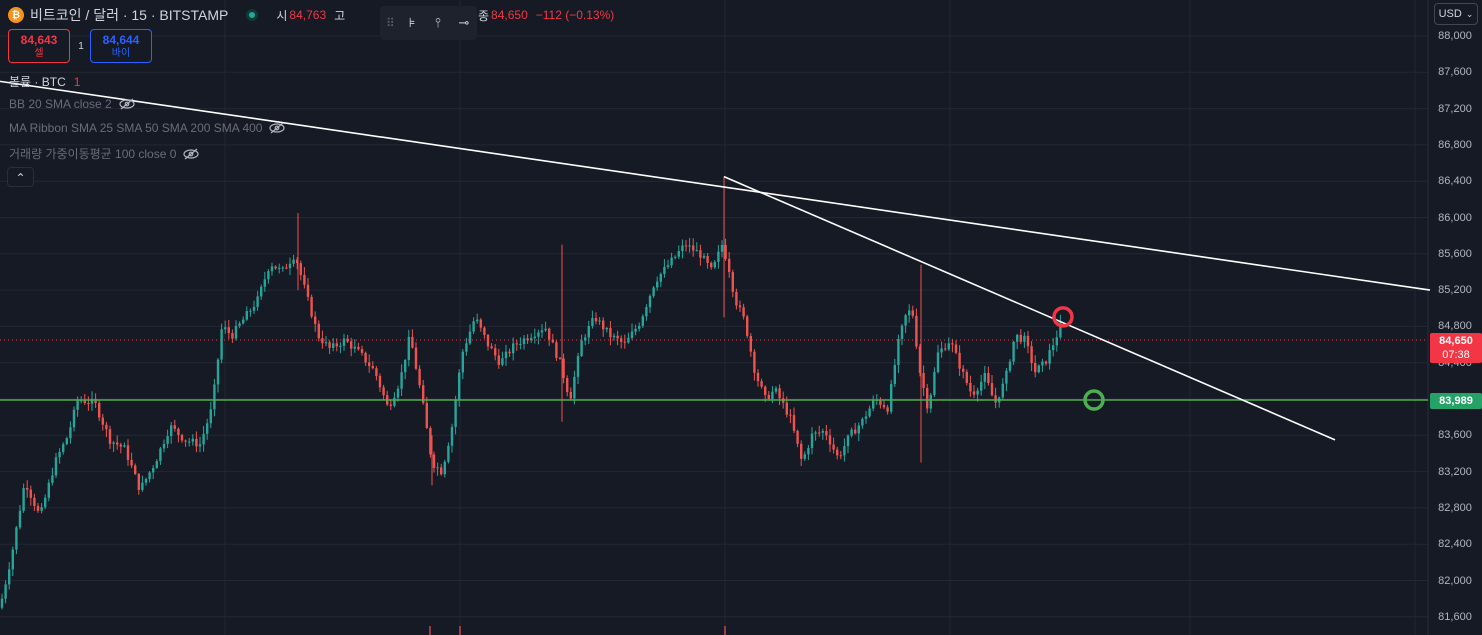 The height and width of the screenshot is (635, 1482). What do you see at coordinates (129, 15) in the screenshot?
I see `symbol-title: 비트코인 / 달러 · 15 · BITSTAMP` at bounding box center [129, 15].